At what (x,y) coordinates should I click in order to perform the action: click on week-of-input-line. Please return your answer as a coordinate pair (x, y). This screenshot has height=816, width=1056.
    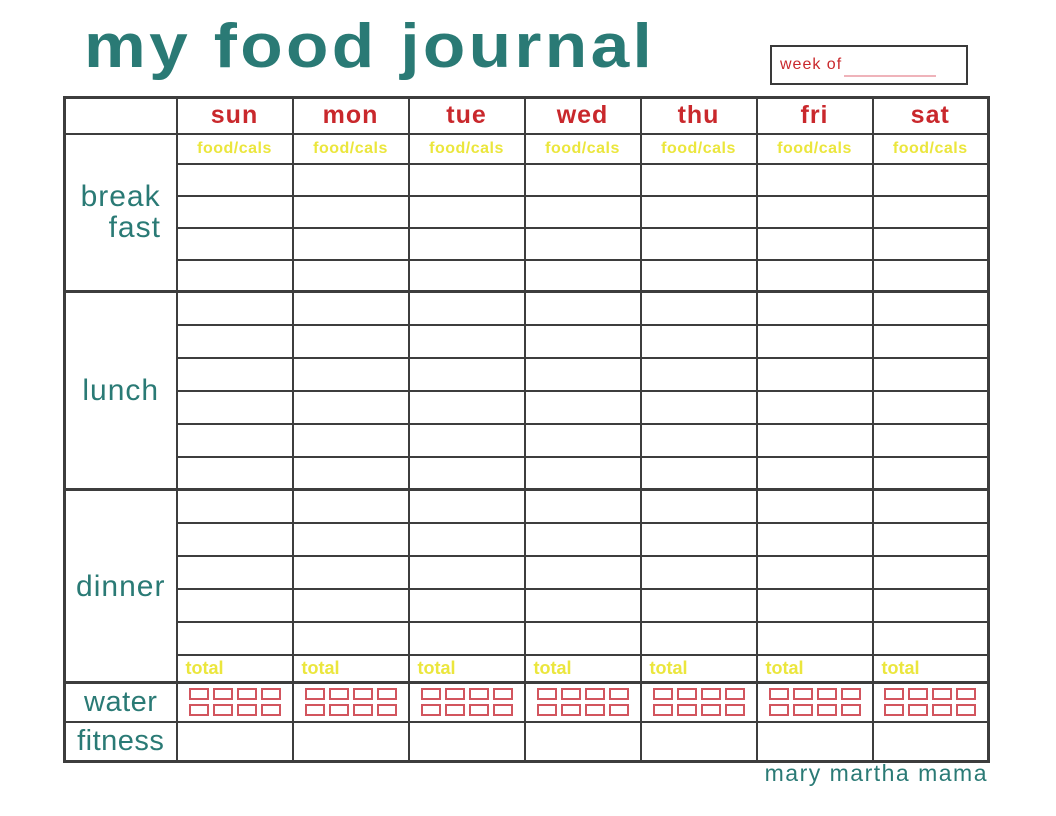
    Looking at the image, I should click on (890, 65).